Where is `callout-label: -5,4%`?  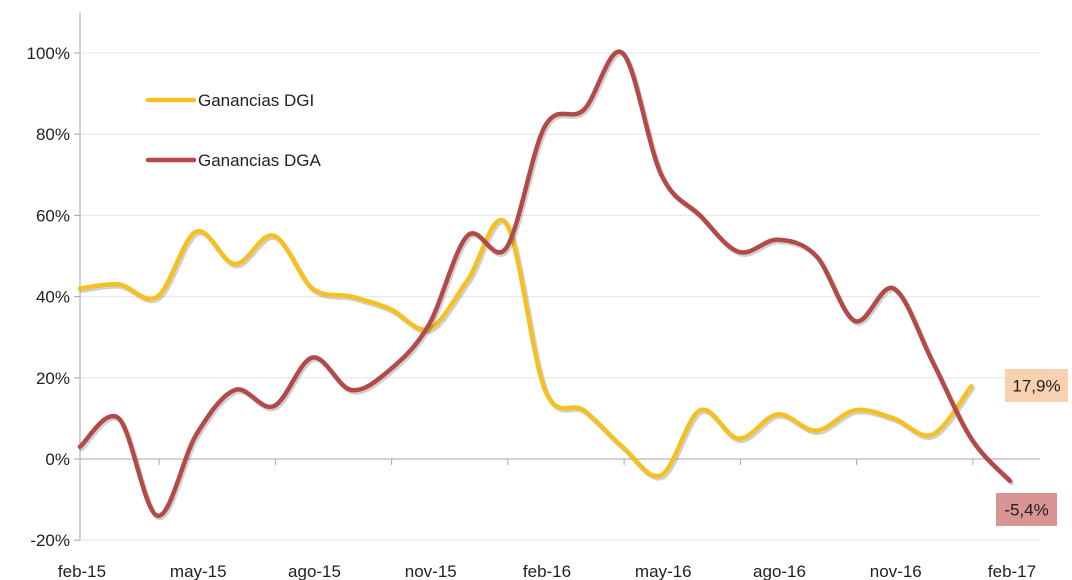
callout-label: -5,4% is located at coordinates (1026, 510).